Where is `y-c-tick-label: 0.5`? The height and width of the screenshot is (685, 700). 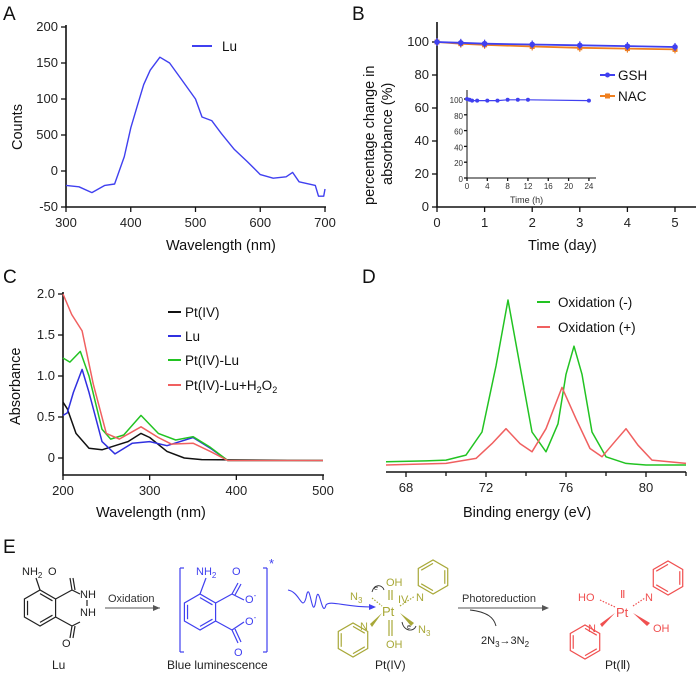 y-c-tick-label: 0.5 is located at coordinates (46, 416).